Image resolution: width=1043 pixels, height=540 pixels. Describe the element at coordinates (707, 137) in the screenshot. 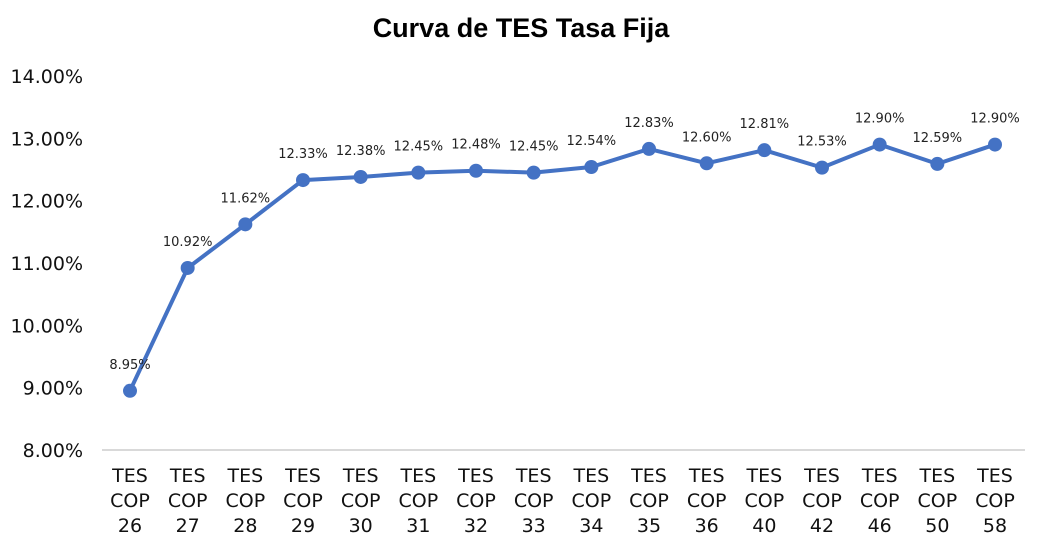

I see `data-label: 12.60%` at that location.